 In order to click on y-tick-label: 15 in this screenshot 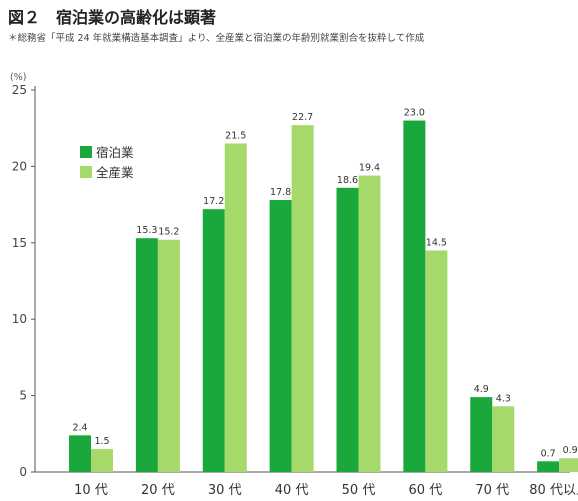, I will do `click(19, 243)`.